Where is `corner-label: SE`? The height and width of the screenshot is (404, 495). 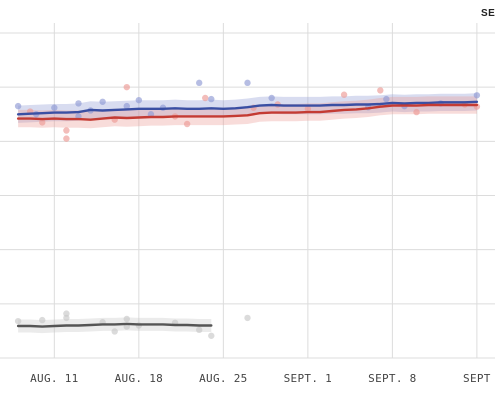
corner-label: SE is located at coordinates (488, 13).